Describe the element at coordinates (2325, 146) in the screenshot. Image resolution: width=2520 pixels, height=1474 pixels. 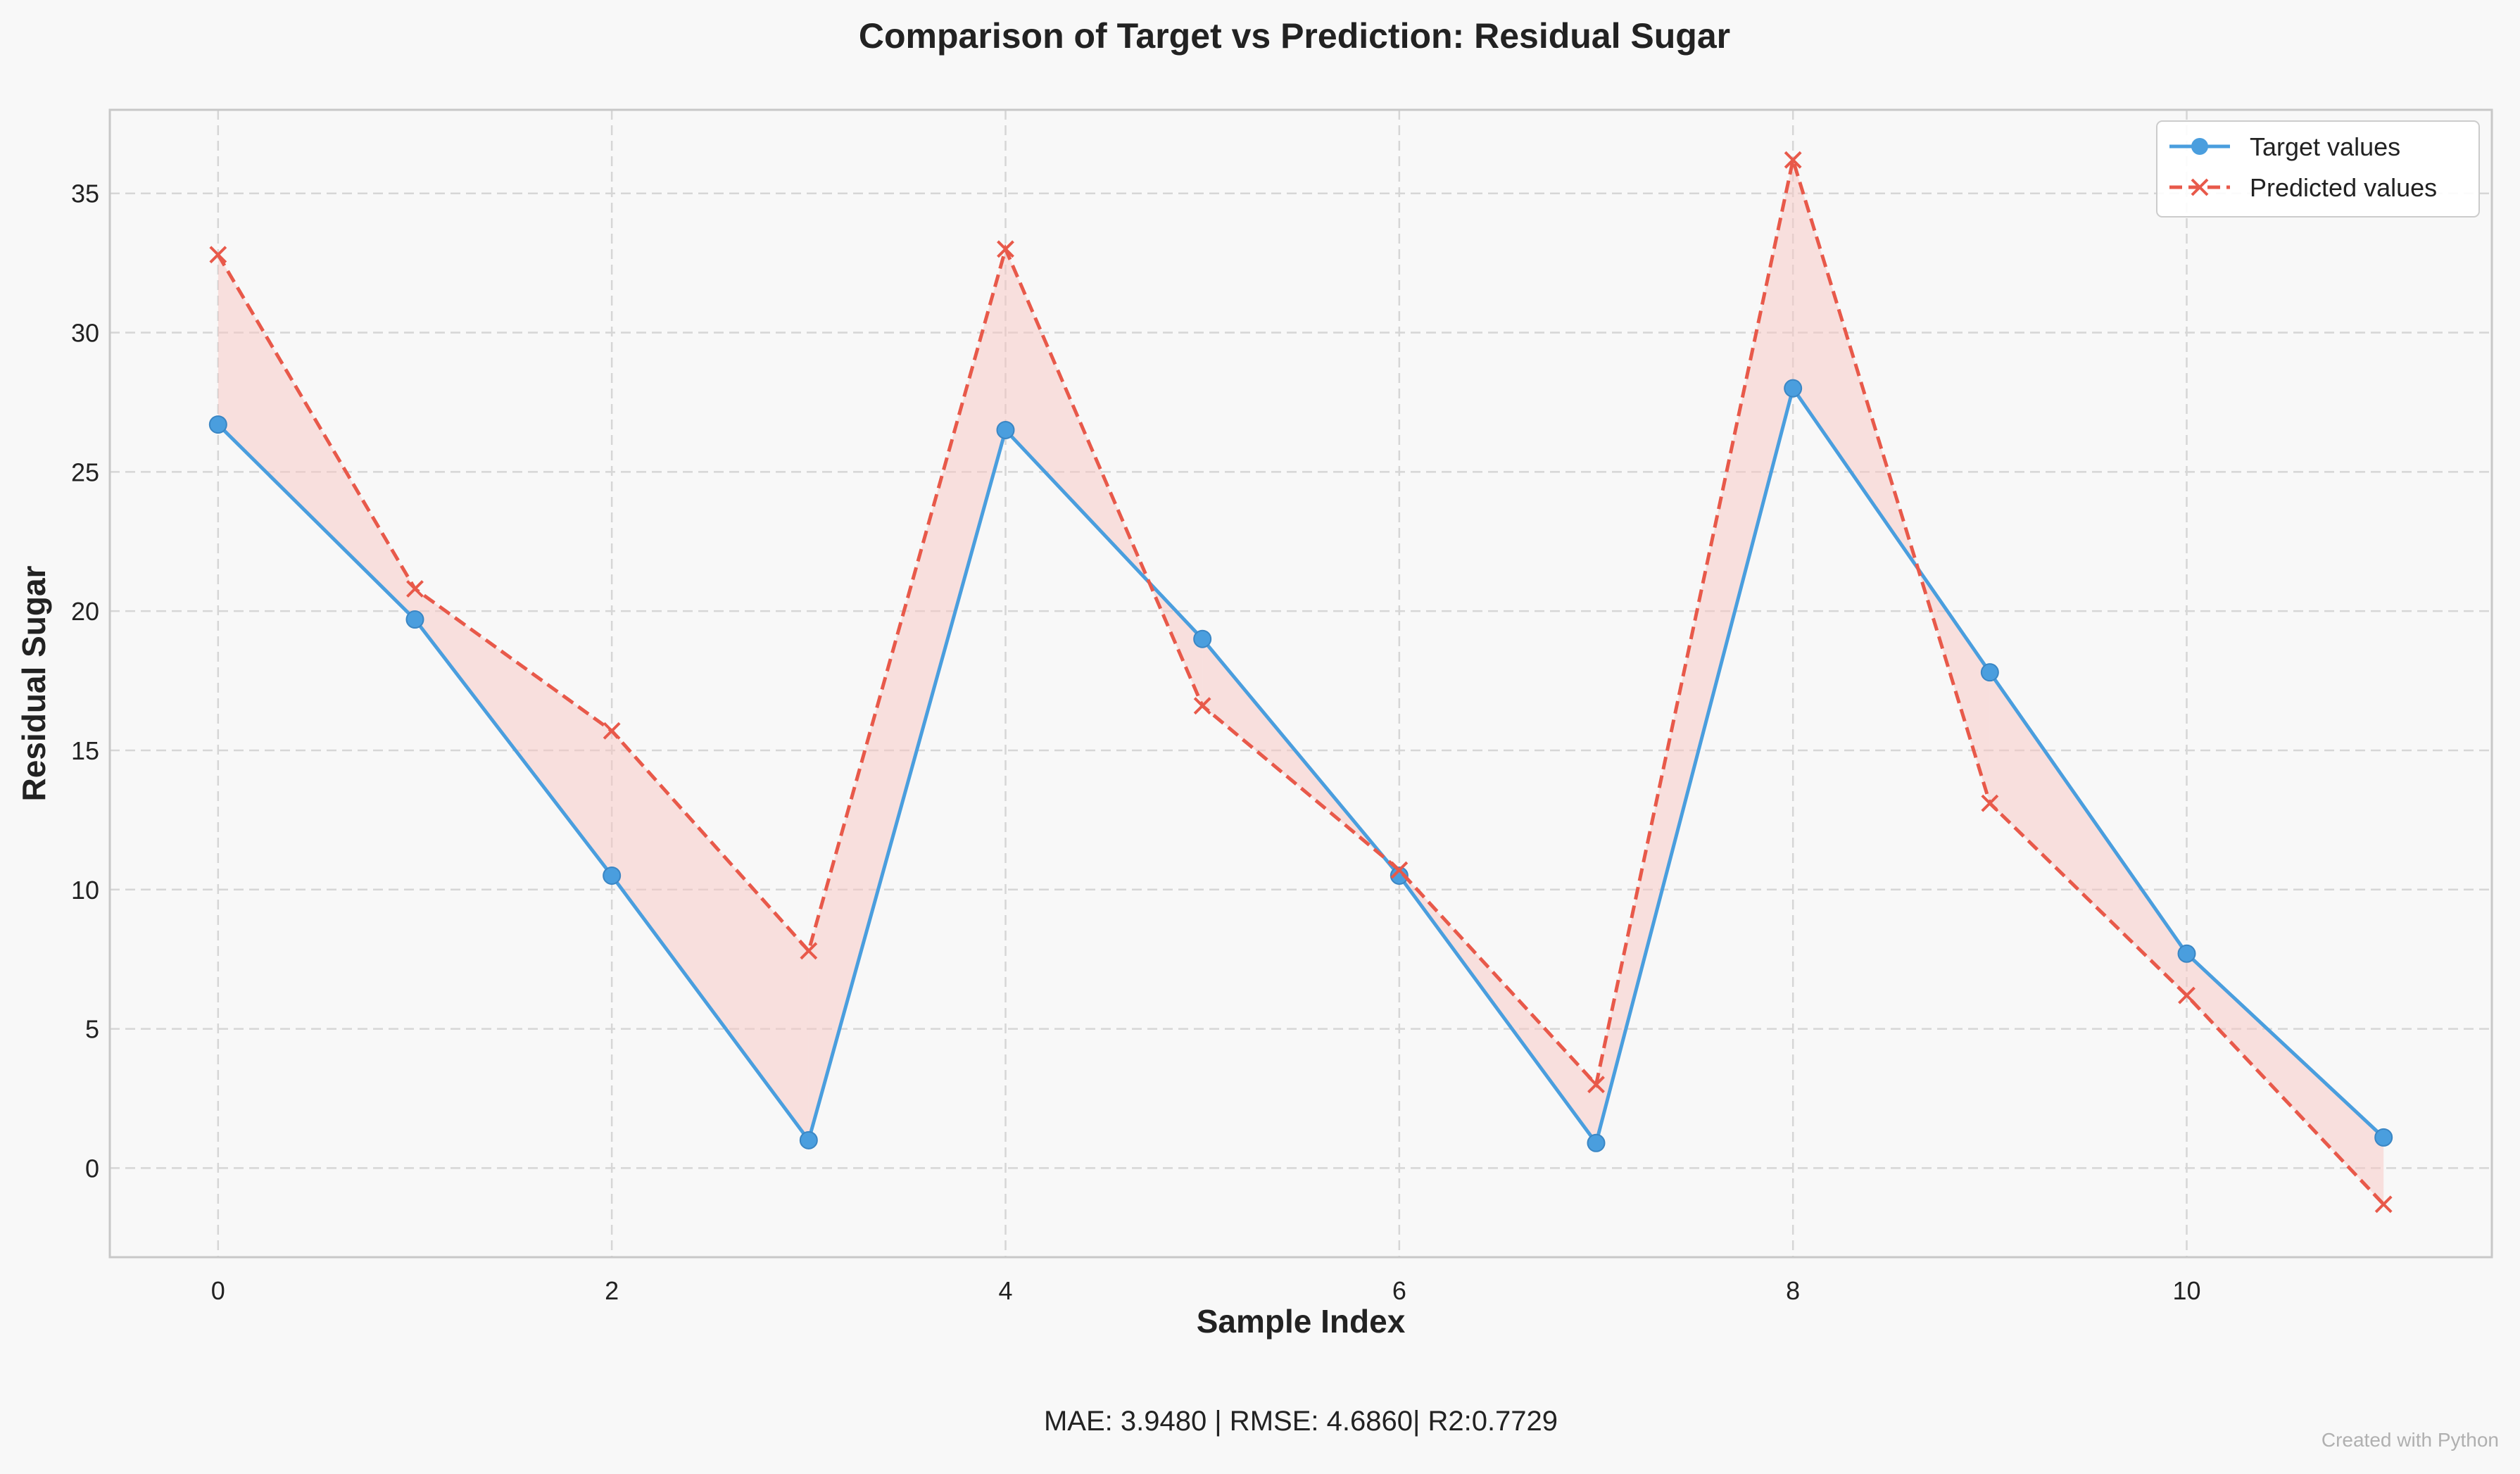
I see `legend-target-label: Target values` at that location.